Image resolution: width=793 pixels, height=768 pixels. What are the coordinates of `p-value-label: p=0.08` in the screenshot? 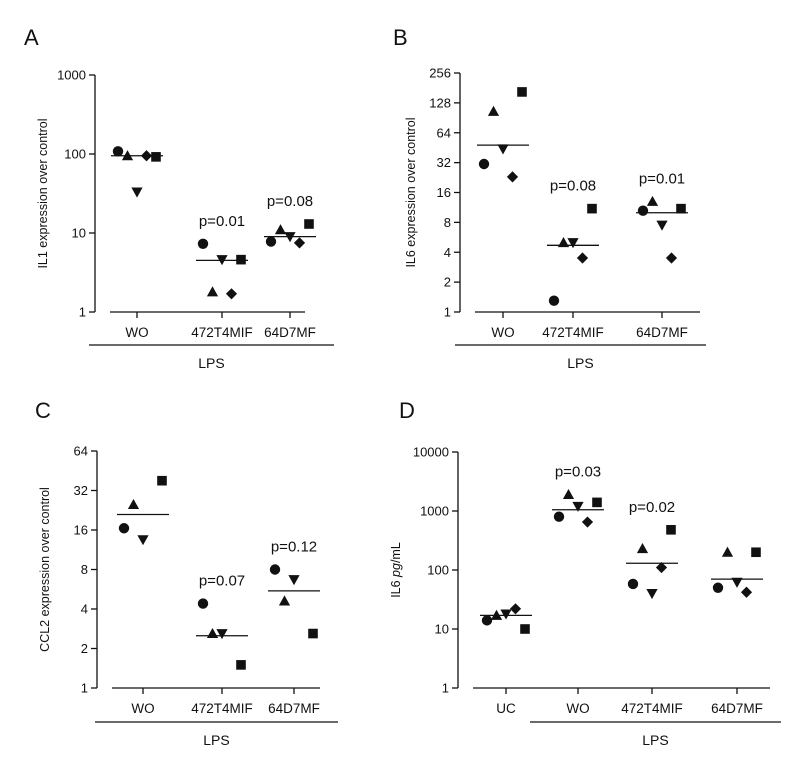 It's located at (290, 201).